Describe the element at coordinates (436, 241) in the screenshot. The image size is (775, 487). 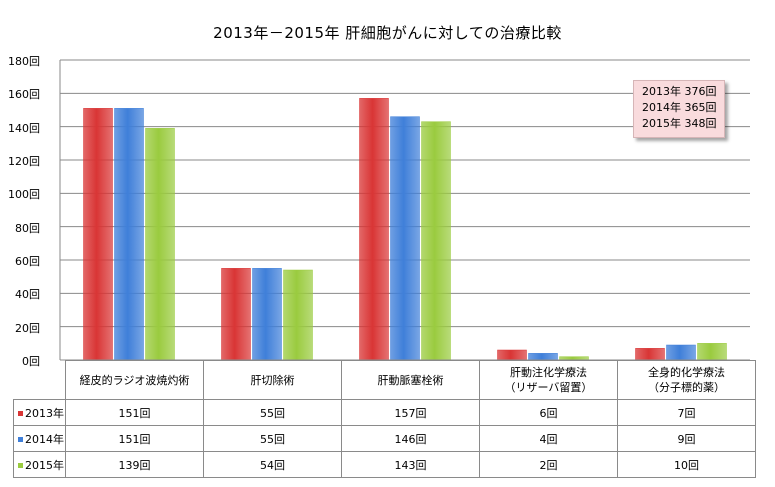
I see `bar-2015年-2` at that location.